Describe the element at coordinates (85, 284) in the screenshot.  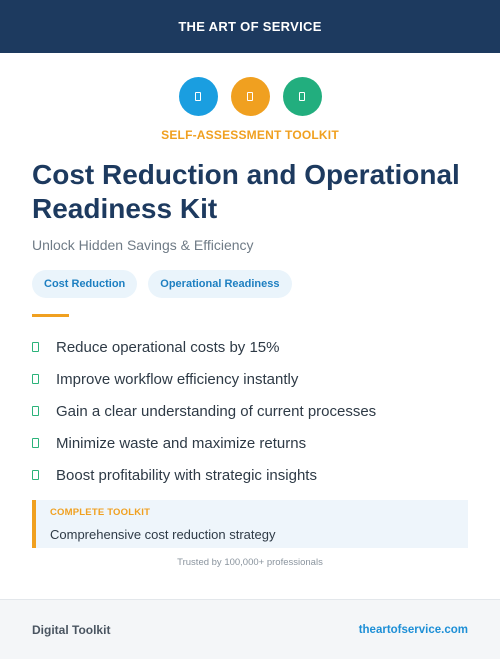
I see `tag-cost-reduction: Cost Reduction` at that location.